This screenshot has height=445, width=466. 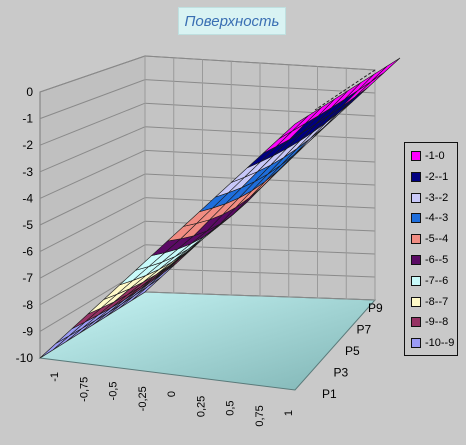 I want to click on z-tick-label: -8, so click(x=27, y=305).